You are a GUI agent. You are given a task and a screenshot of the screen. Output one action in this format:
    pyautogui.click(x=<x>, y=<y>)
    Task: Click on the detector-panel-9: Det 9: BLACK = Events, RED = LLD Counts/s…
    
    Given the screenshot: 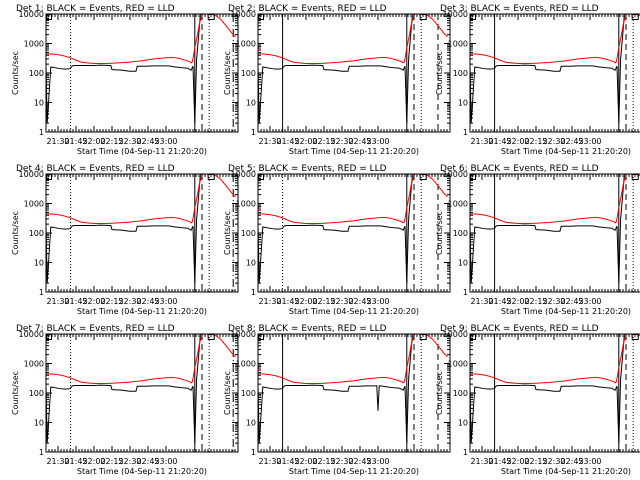 What is the action you would take?
    pyautogui.click(x=537, y=400)
    